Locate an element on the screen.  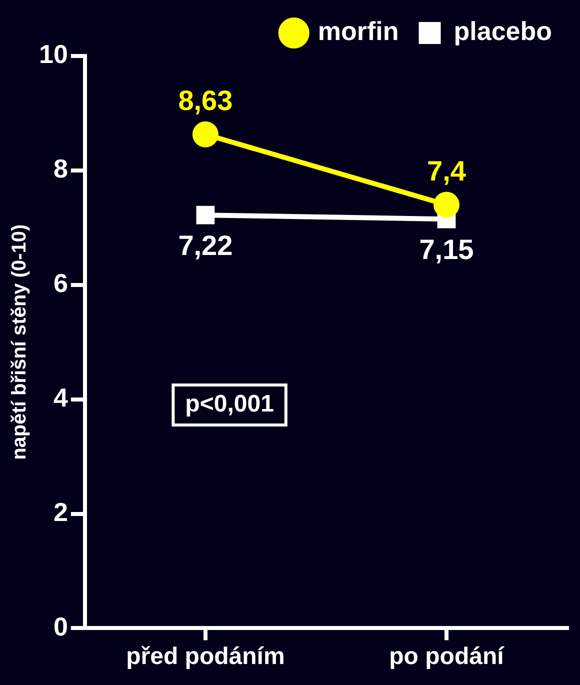
annotation: p<0,001 is located at coordinates (229, 404).